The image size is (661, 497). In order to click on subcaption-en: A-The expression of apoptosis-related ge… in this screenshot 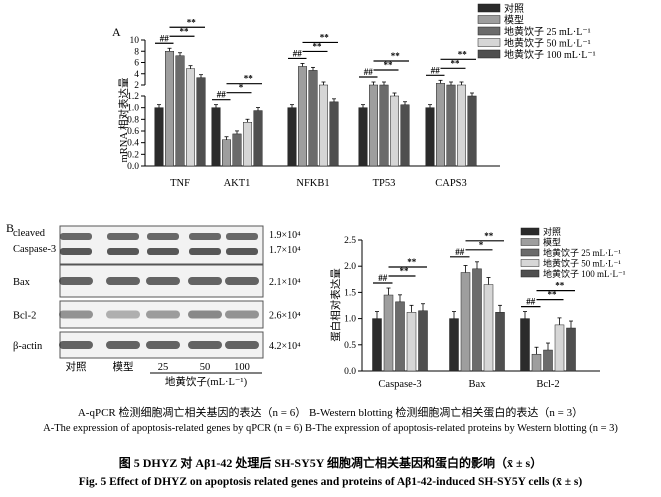, I will do `click(330, 428)`.